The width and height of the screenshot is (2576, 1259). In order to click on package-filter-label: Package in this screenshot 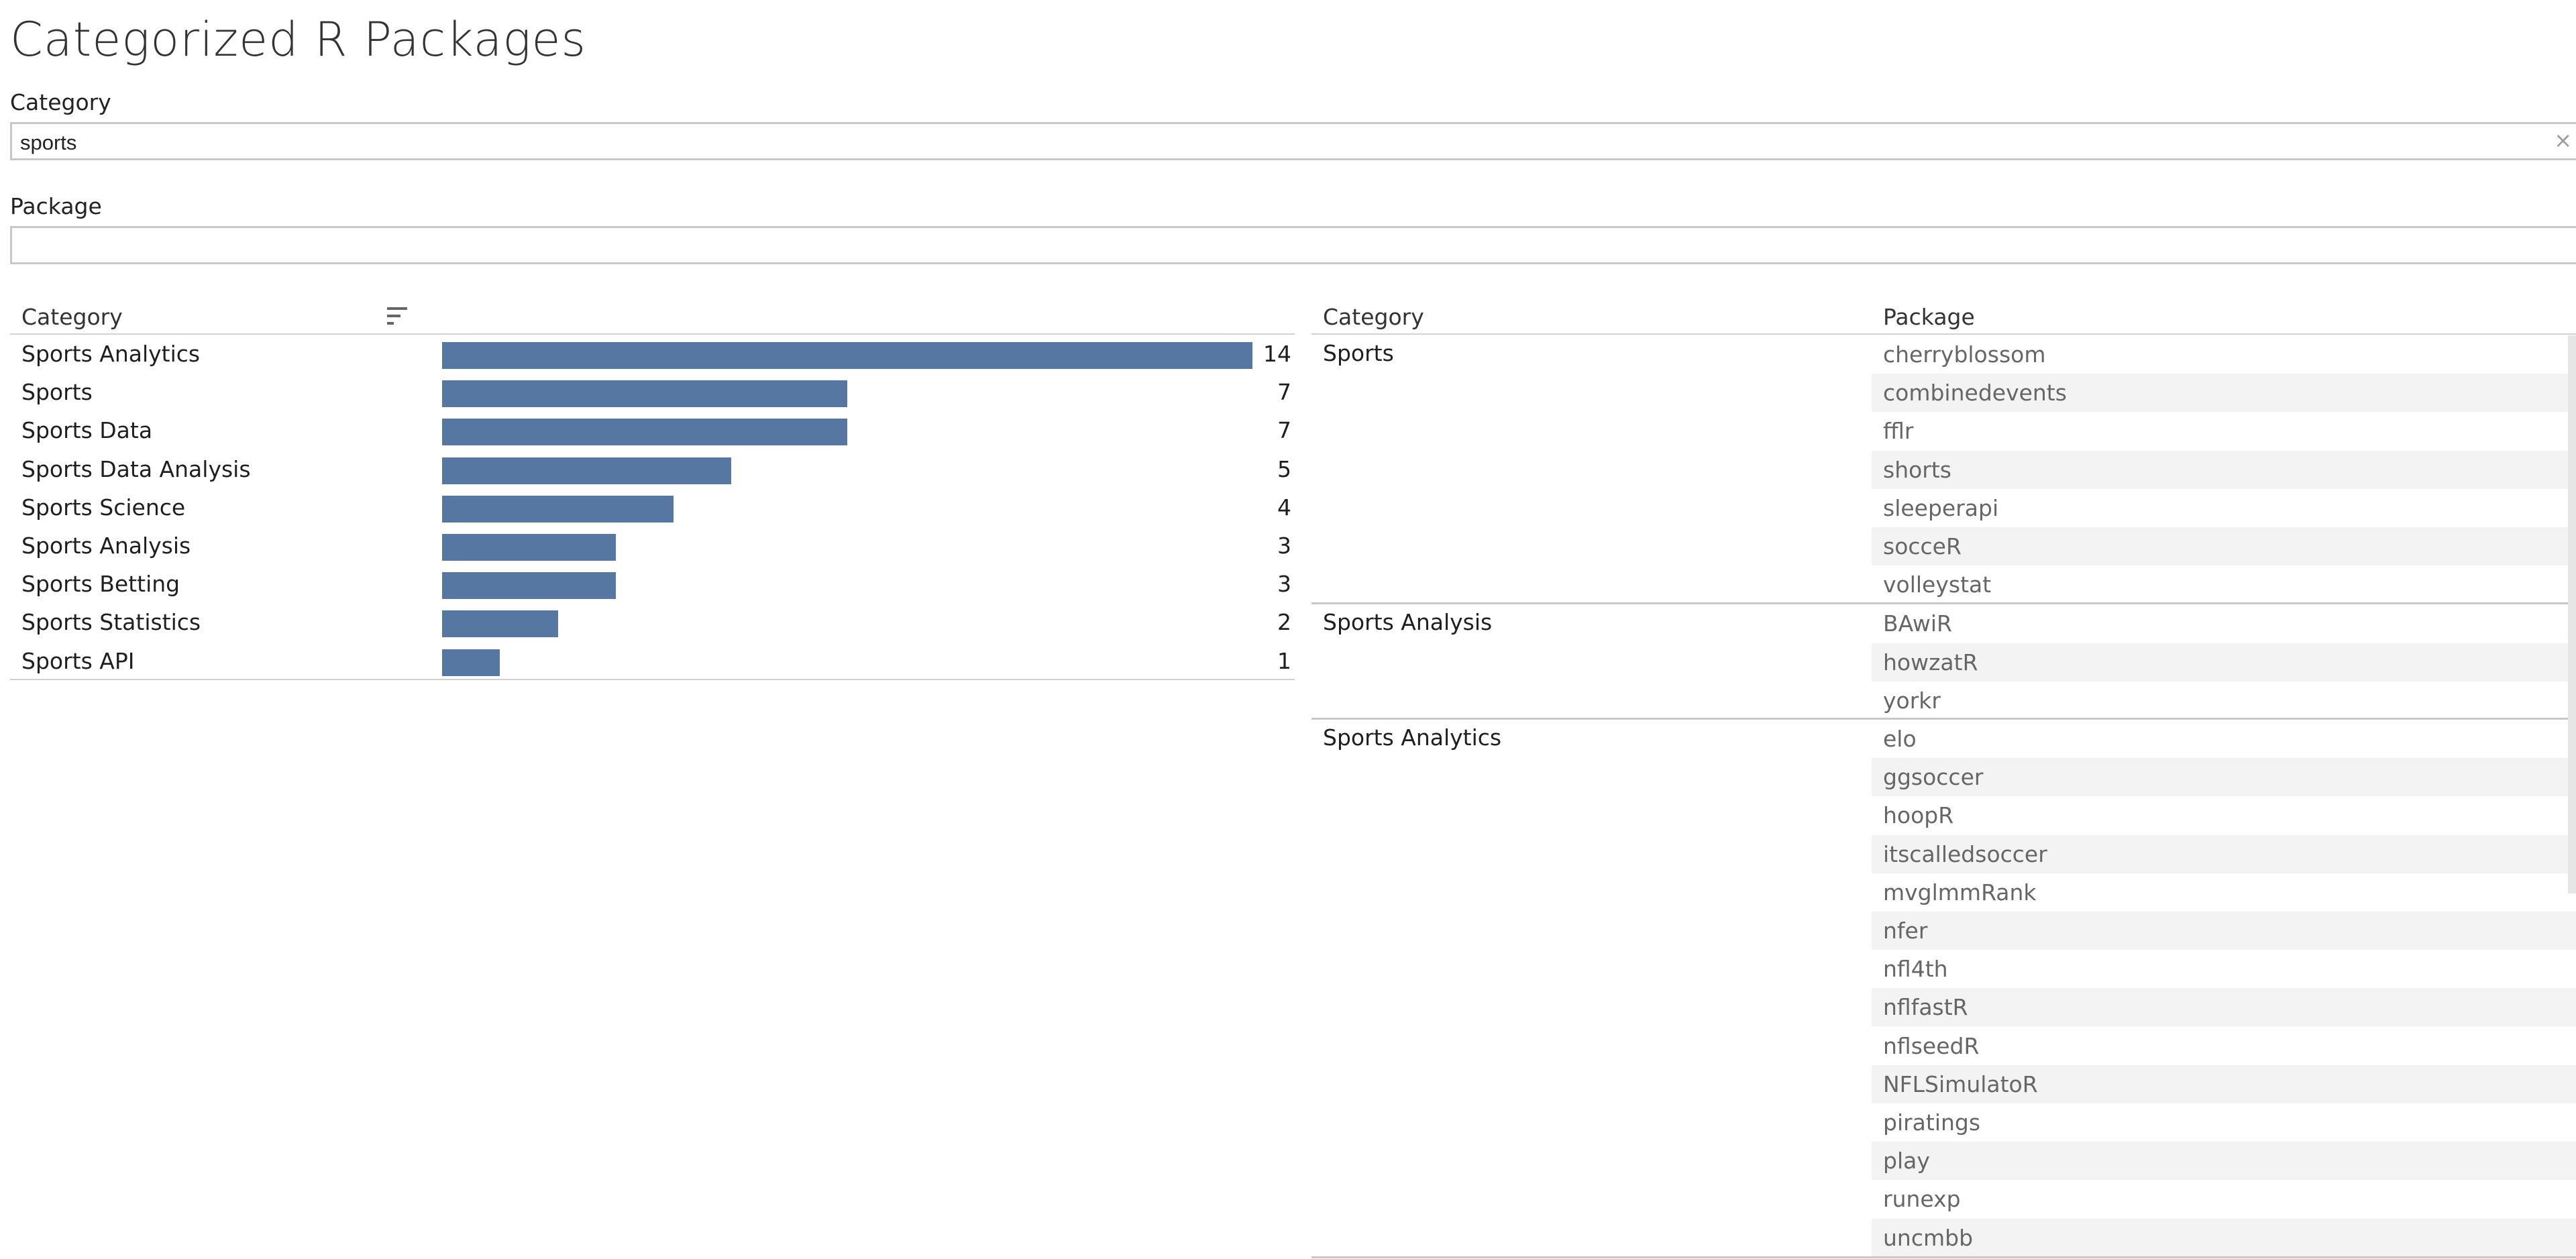, I will do `click(56, 206)`.